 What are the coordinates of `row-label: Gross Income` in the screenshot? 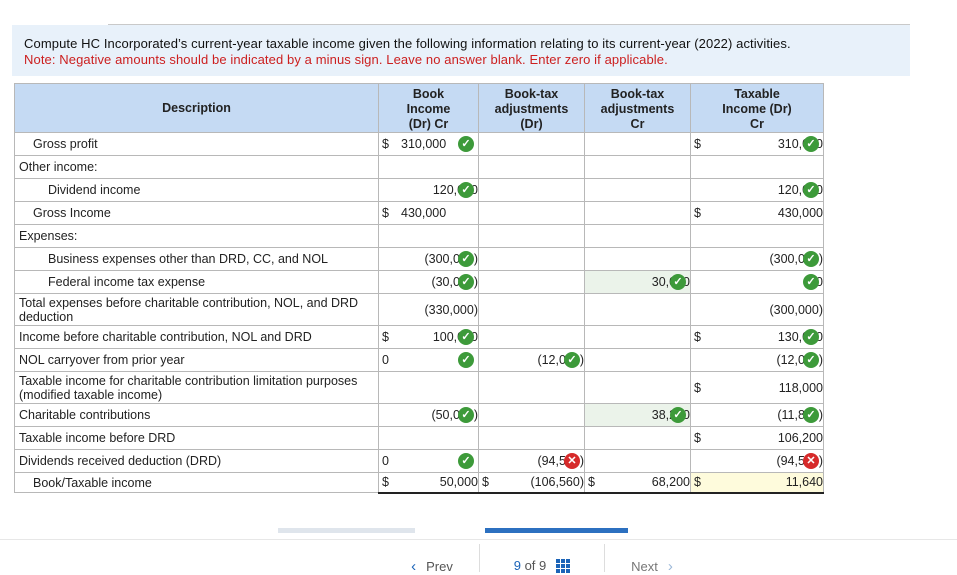 It's located at (196, 213).